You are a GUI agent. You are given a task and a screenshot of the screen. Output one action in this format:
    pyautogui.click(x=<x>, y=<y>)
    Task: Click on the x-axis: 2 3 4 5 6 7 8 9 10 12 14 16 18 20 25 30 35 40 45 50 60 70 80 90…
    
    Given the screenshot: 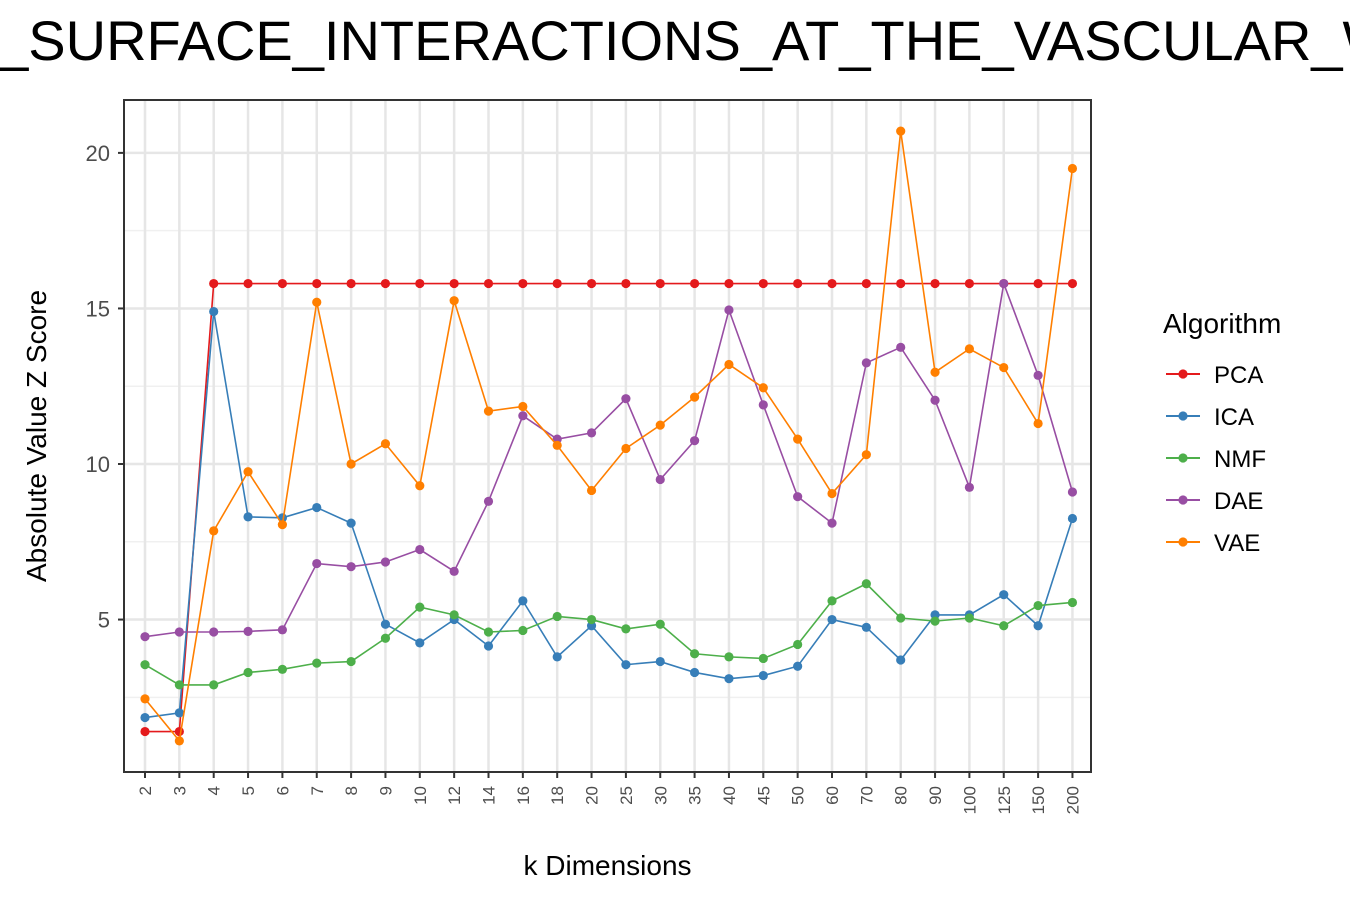 What is the action you would take?
    pyautogui.click(x=609, y=793)
    